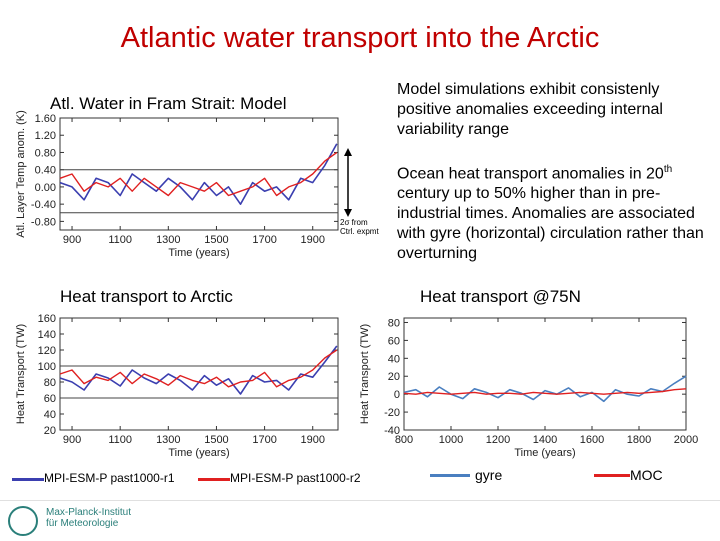 The width and height of the screenshot is (720, 541). Describe the element at coordinates (47, 351) in the screenshot. I see `y-tick-label: 120` at that location.